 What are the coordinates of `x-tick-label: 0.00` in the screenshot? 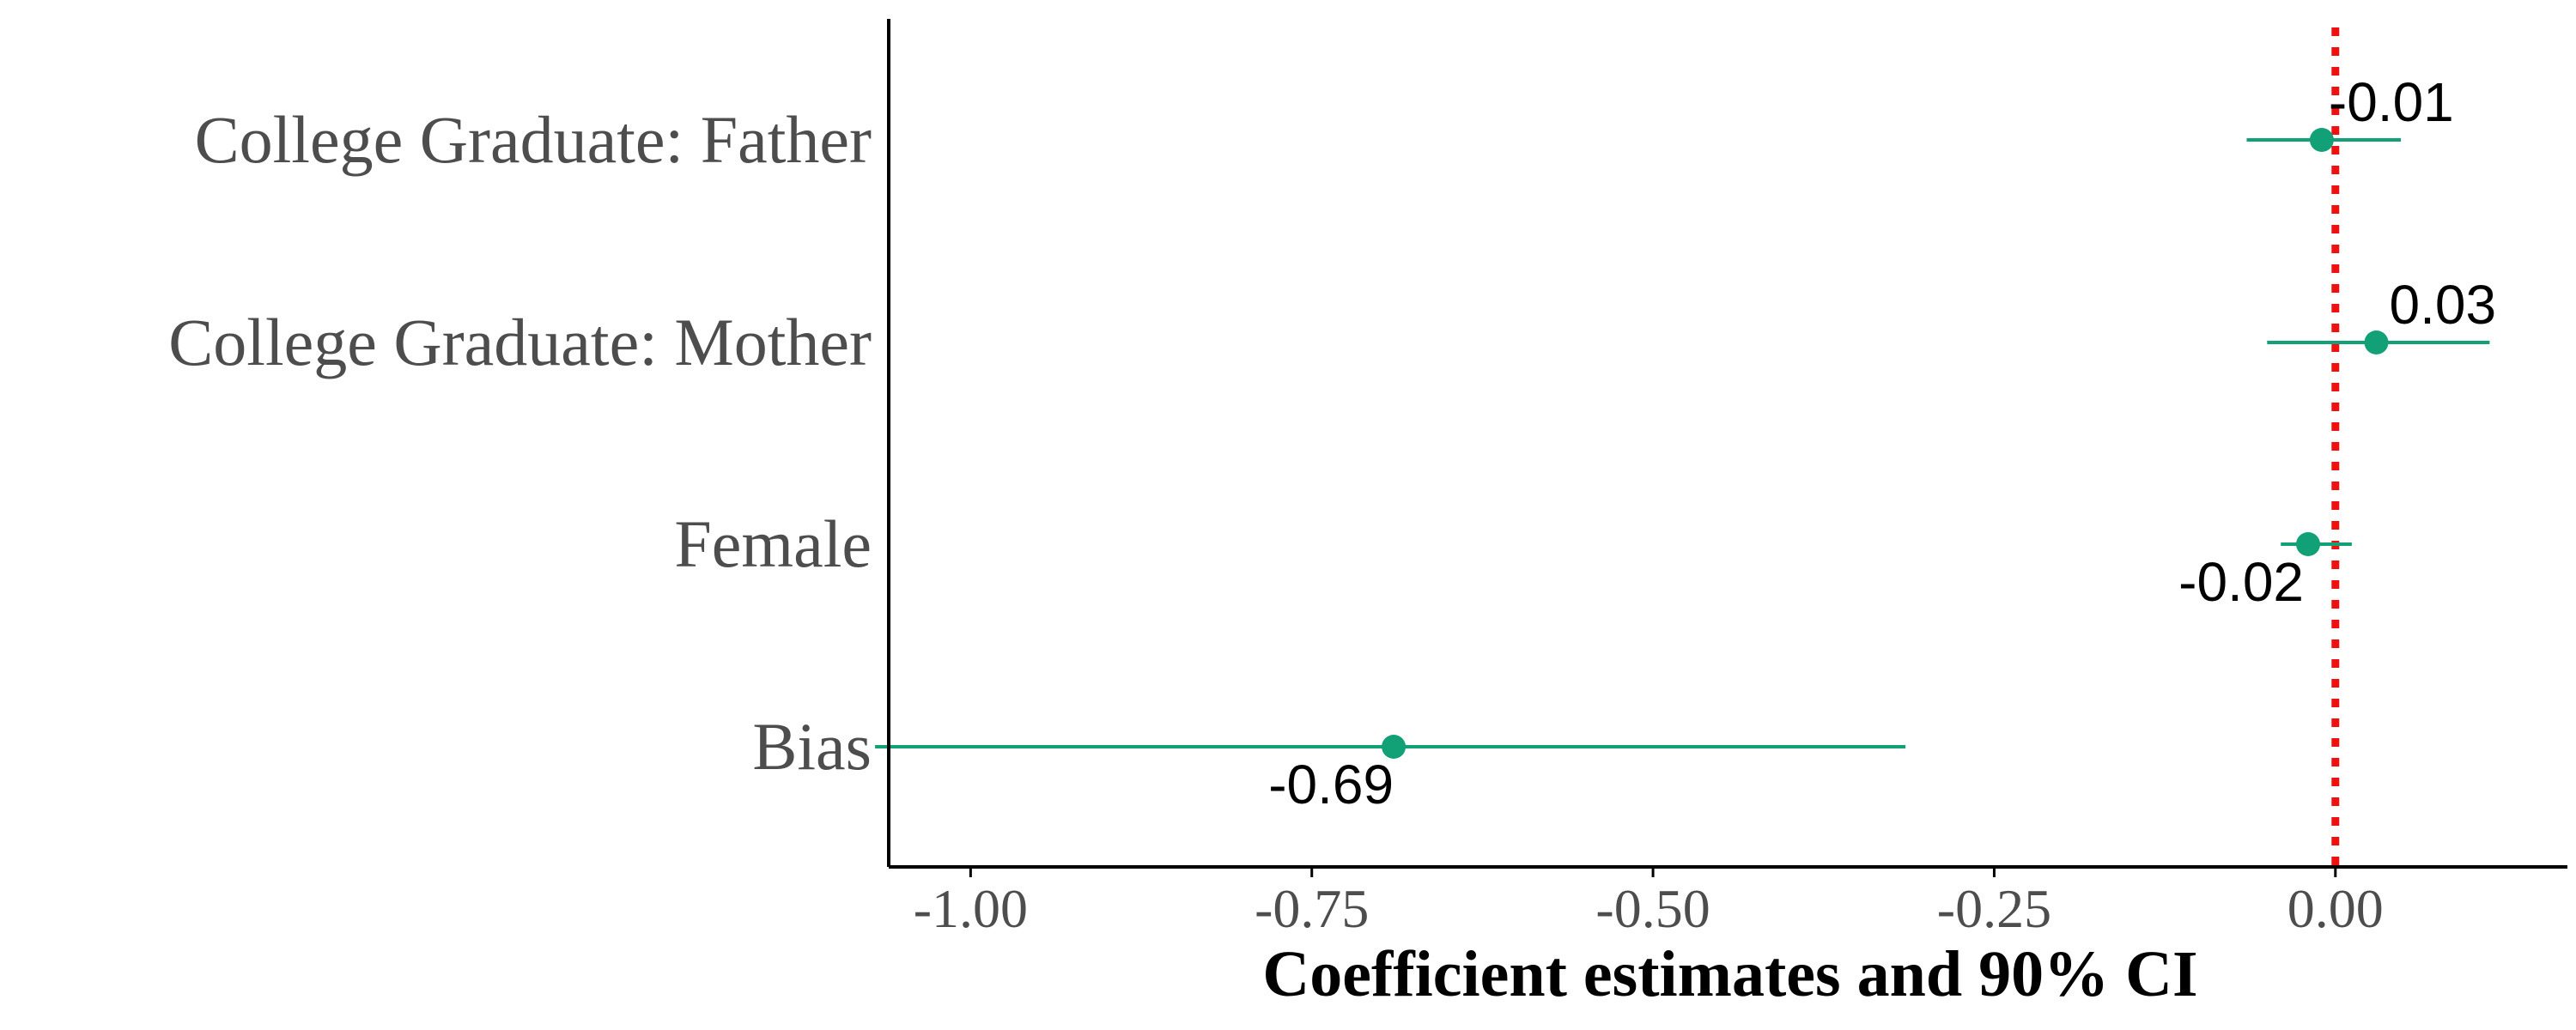 It's located at (2335, 908).